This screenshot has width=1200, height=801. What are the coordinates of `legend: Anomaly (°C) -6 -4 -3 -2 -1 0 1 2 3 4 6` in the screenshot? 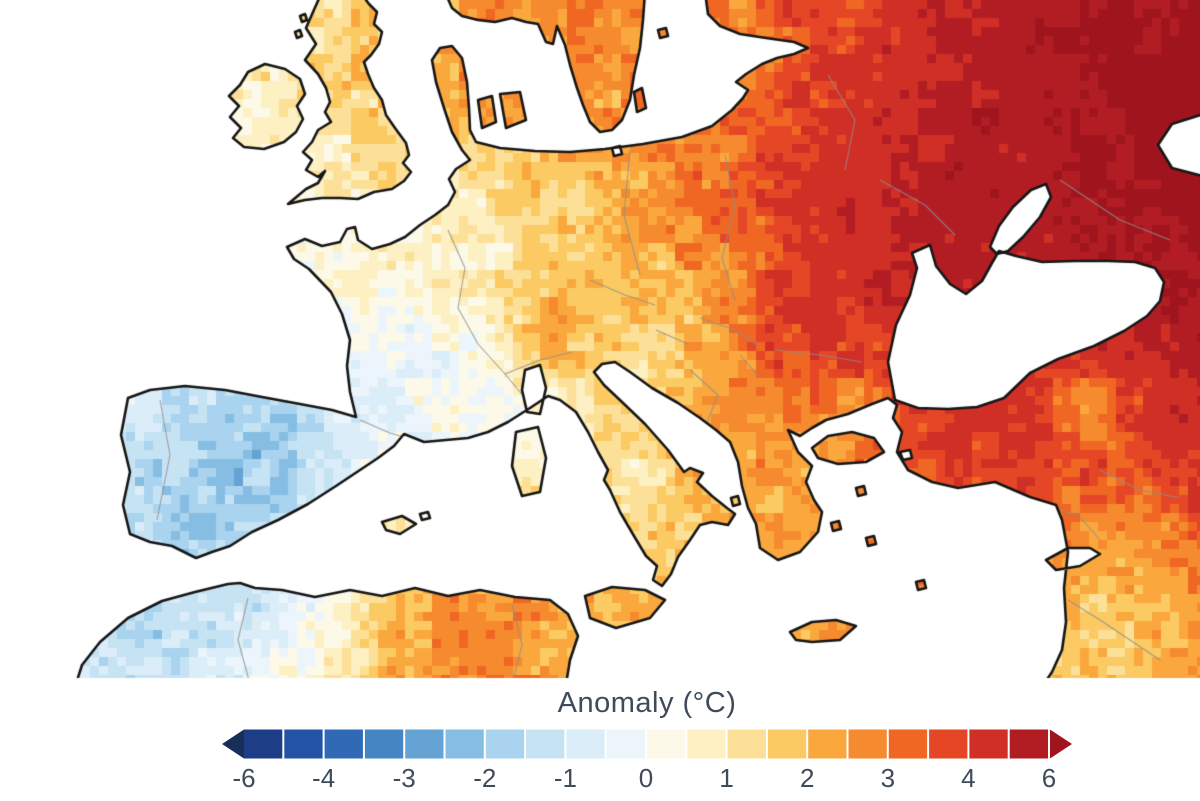 It's located at (647, 741).